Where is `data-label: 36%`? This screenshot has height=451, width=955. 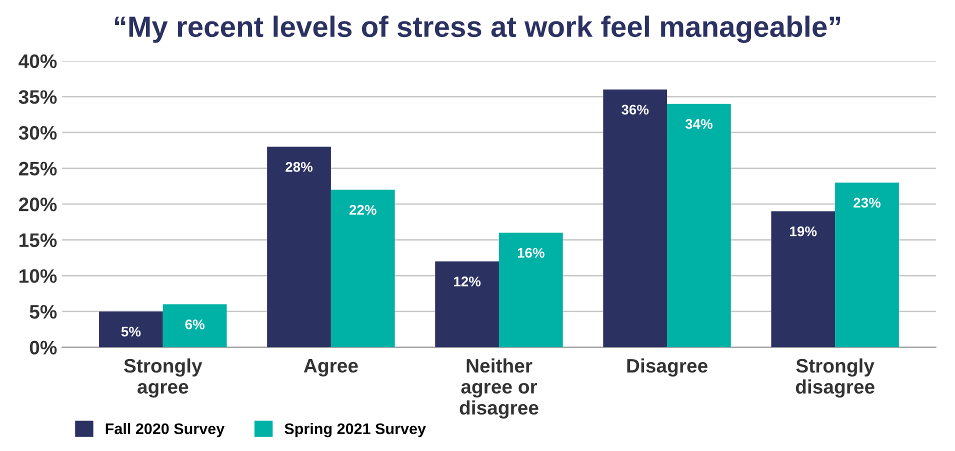 data-label: 36% is located at coordinates (635, 109).